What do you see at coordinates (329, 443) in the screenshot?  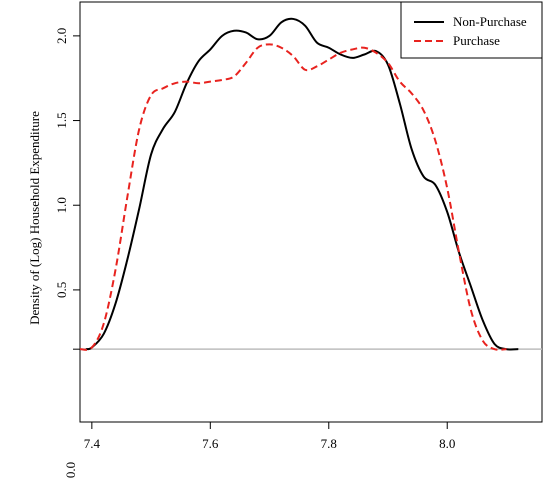 I see `x-tick-label: 7.8` at bounding box center [329, 443].